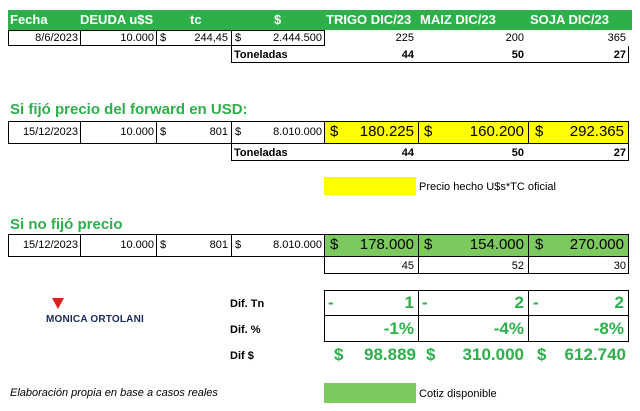  What do you see at coordinates (58, 303) in the screenshot?
I see `logo-triangle-icon` at bounding box center [58, 303].